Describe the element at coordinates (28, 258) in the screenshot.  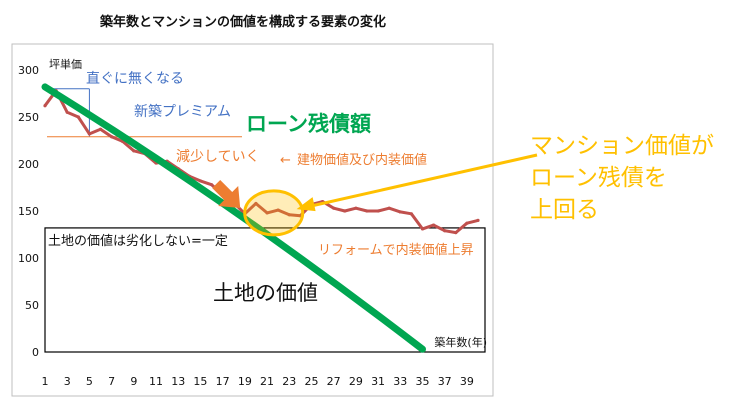
I see `y-tick-label: 100` at that location.